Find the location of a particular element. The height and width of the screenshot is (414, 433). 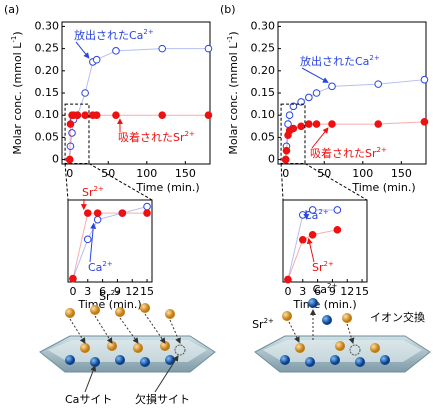

y-tick-label: 0.30 is located at coordinates (263, 25).